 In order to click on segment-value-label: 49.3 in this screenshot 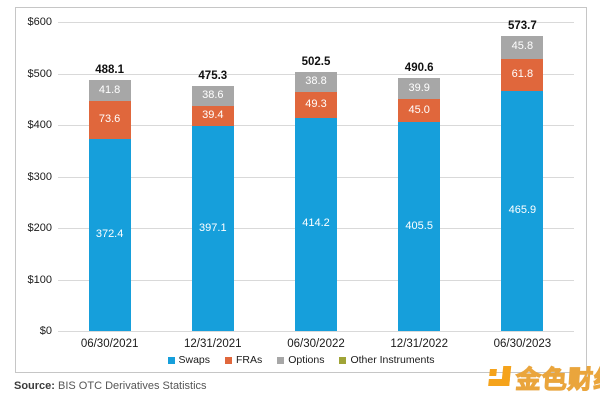, I will do `click(316, 103)`.